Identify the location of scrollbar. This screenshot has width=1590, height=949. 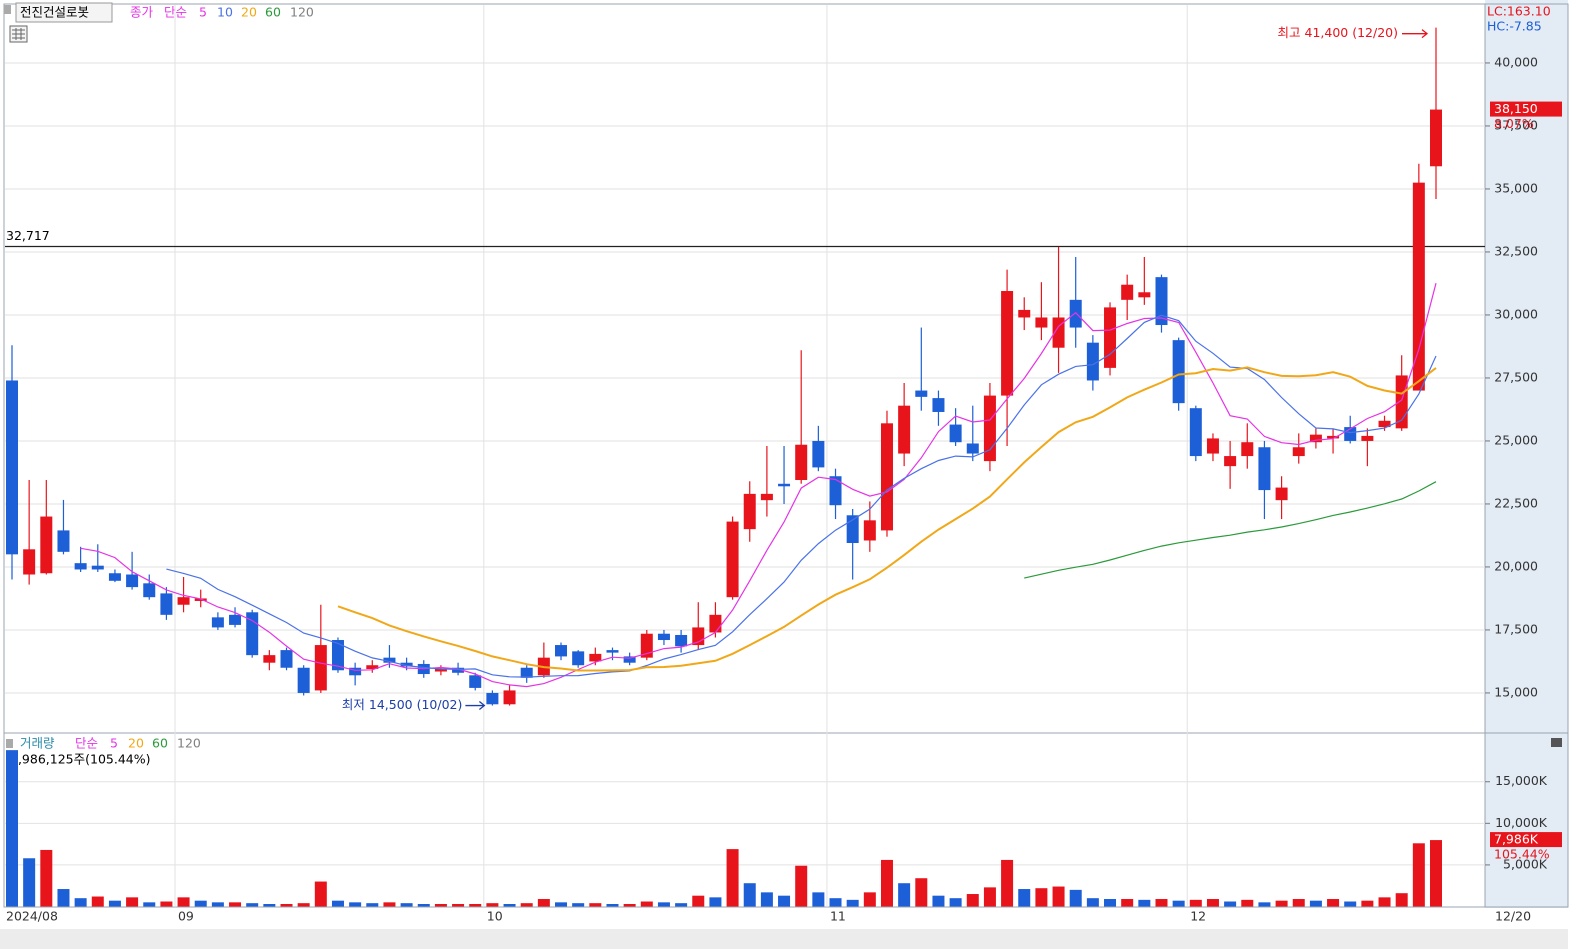
(784, 939).